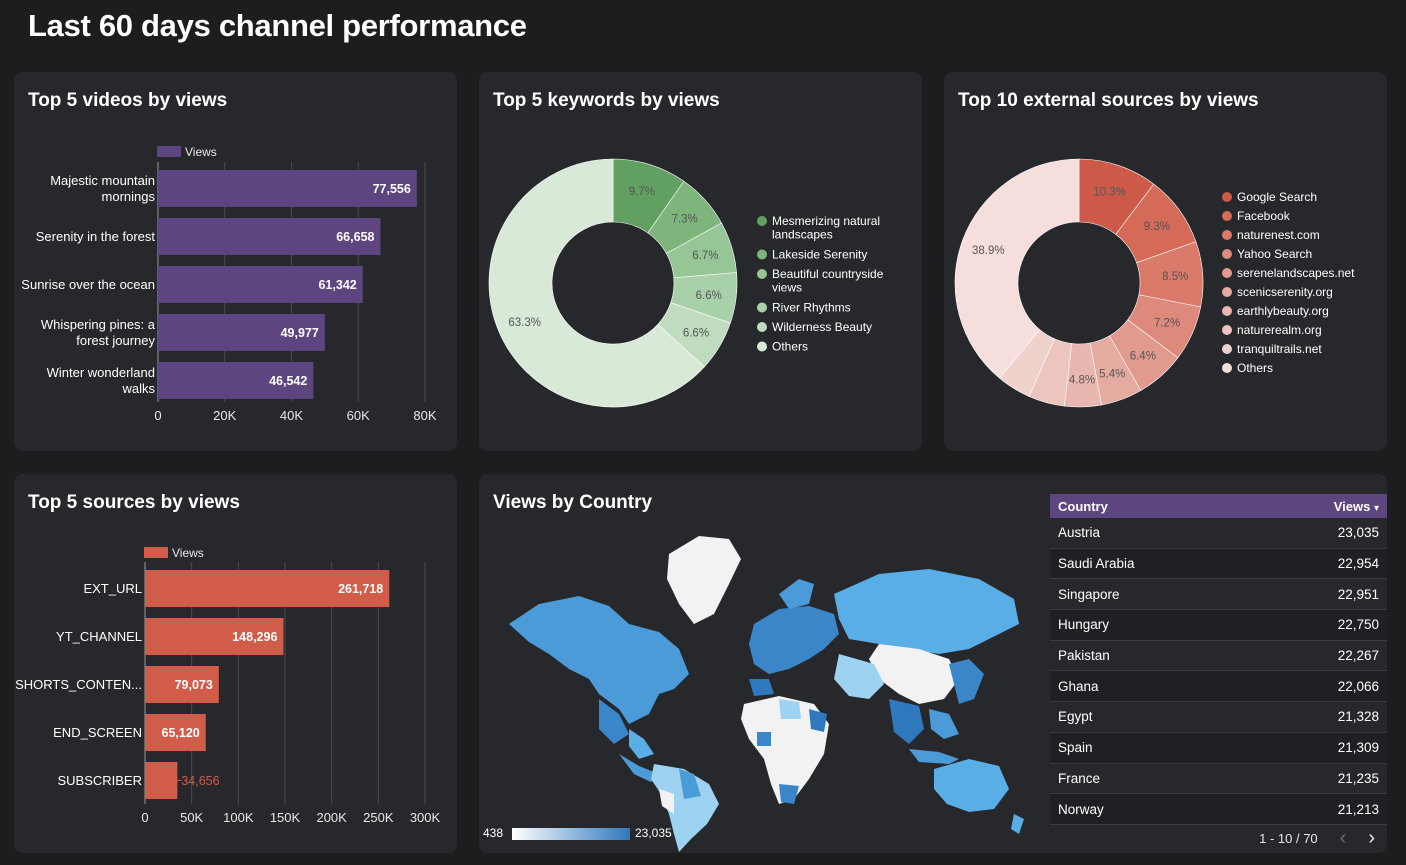 Image resolution: width=1406 pixels, height=865 pixels. Describe the element at coordinates (1218, 779) in the screenshot. I see `table-row: France 21,235` at that location.